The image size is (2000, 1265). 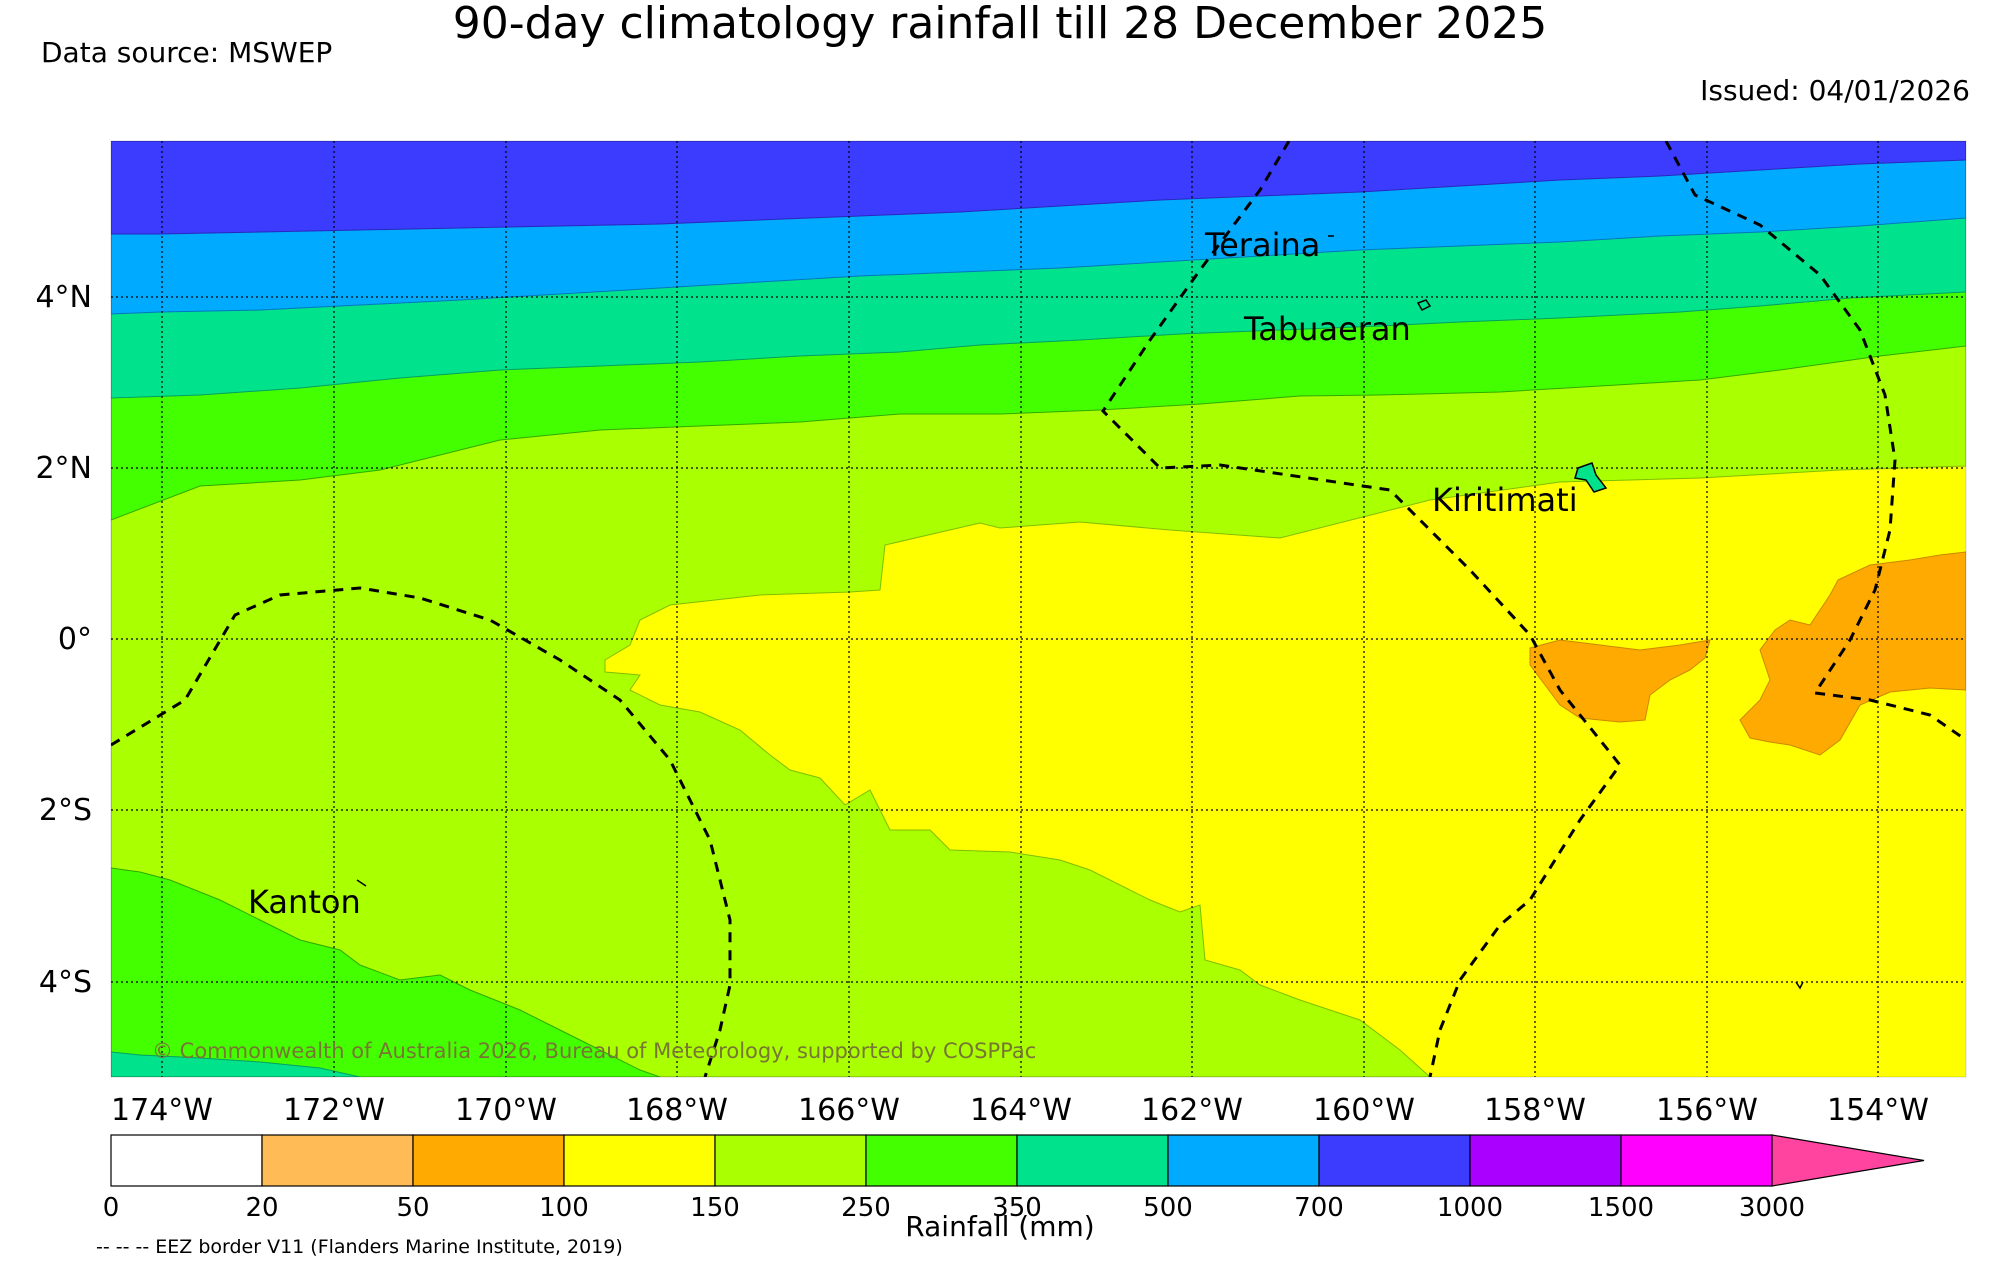 I want to click on lon-label-158w: 158°W, so click(x=1535, y=1110).